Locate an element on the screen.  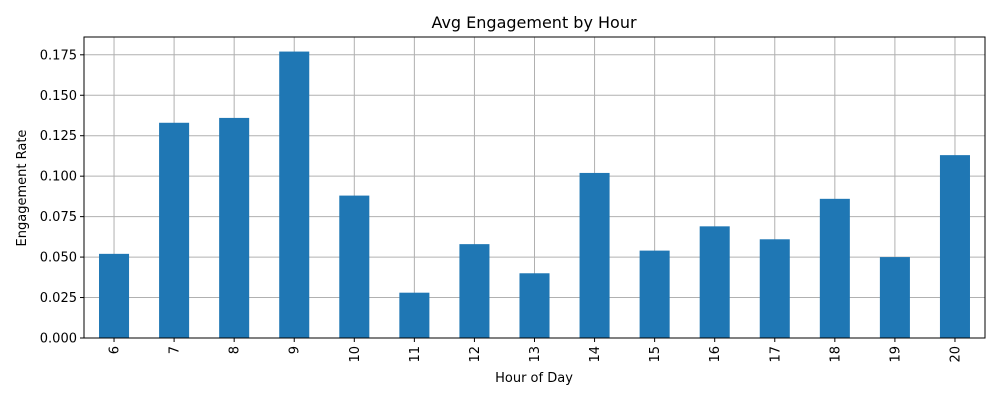
y-axis-label: Engagement Rate is located at coordinates (22, 188).